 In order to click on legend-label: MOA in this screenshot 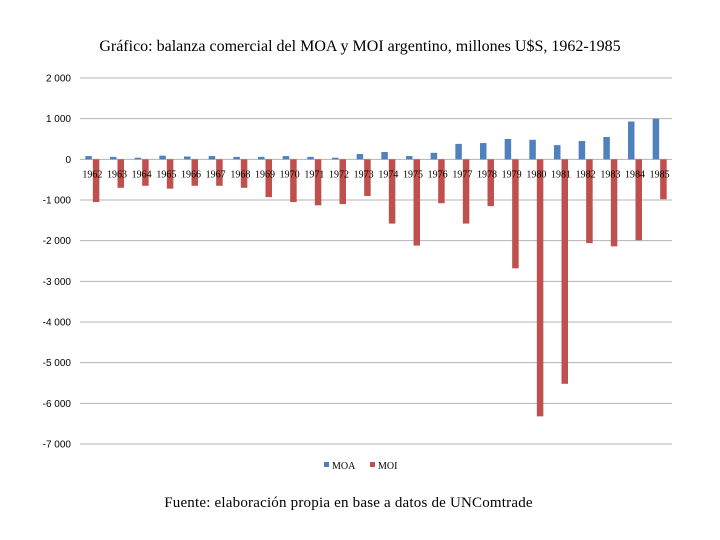, I will do `click(344, 466)`.